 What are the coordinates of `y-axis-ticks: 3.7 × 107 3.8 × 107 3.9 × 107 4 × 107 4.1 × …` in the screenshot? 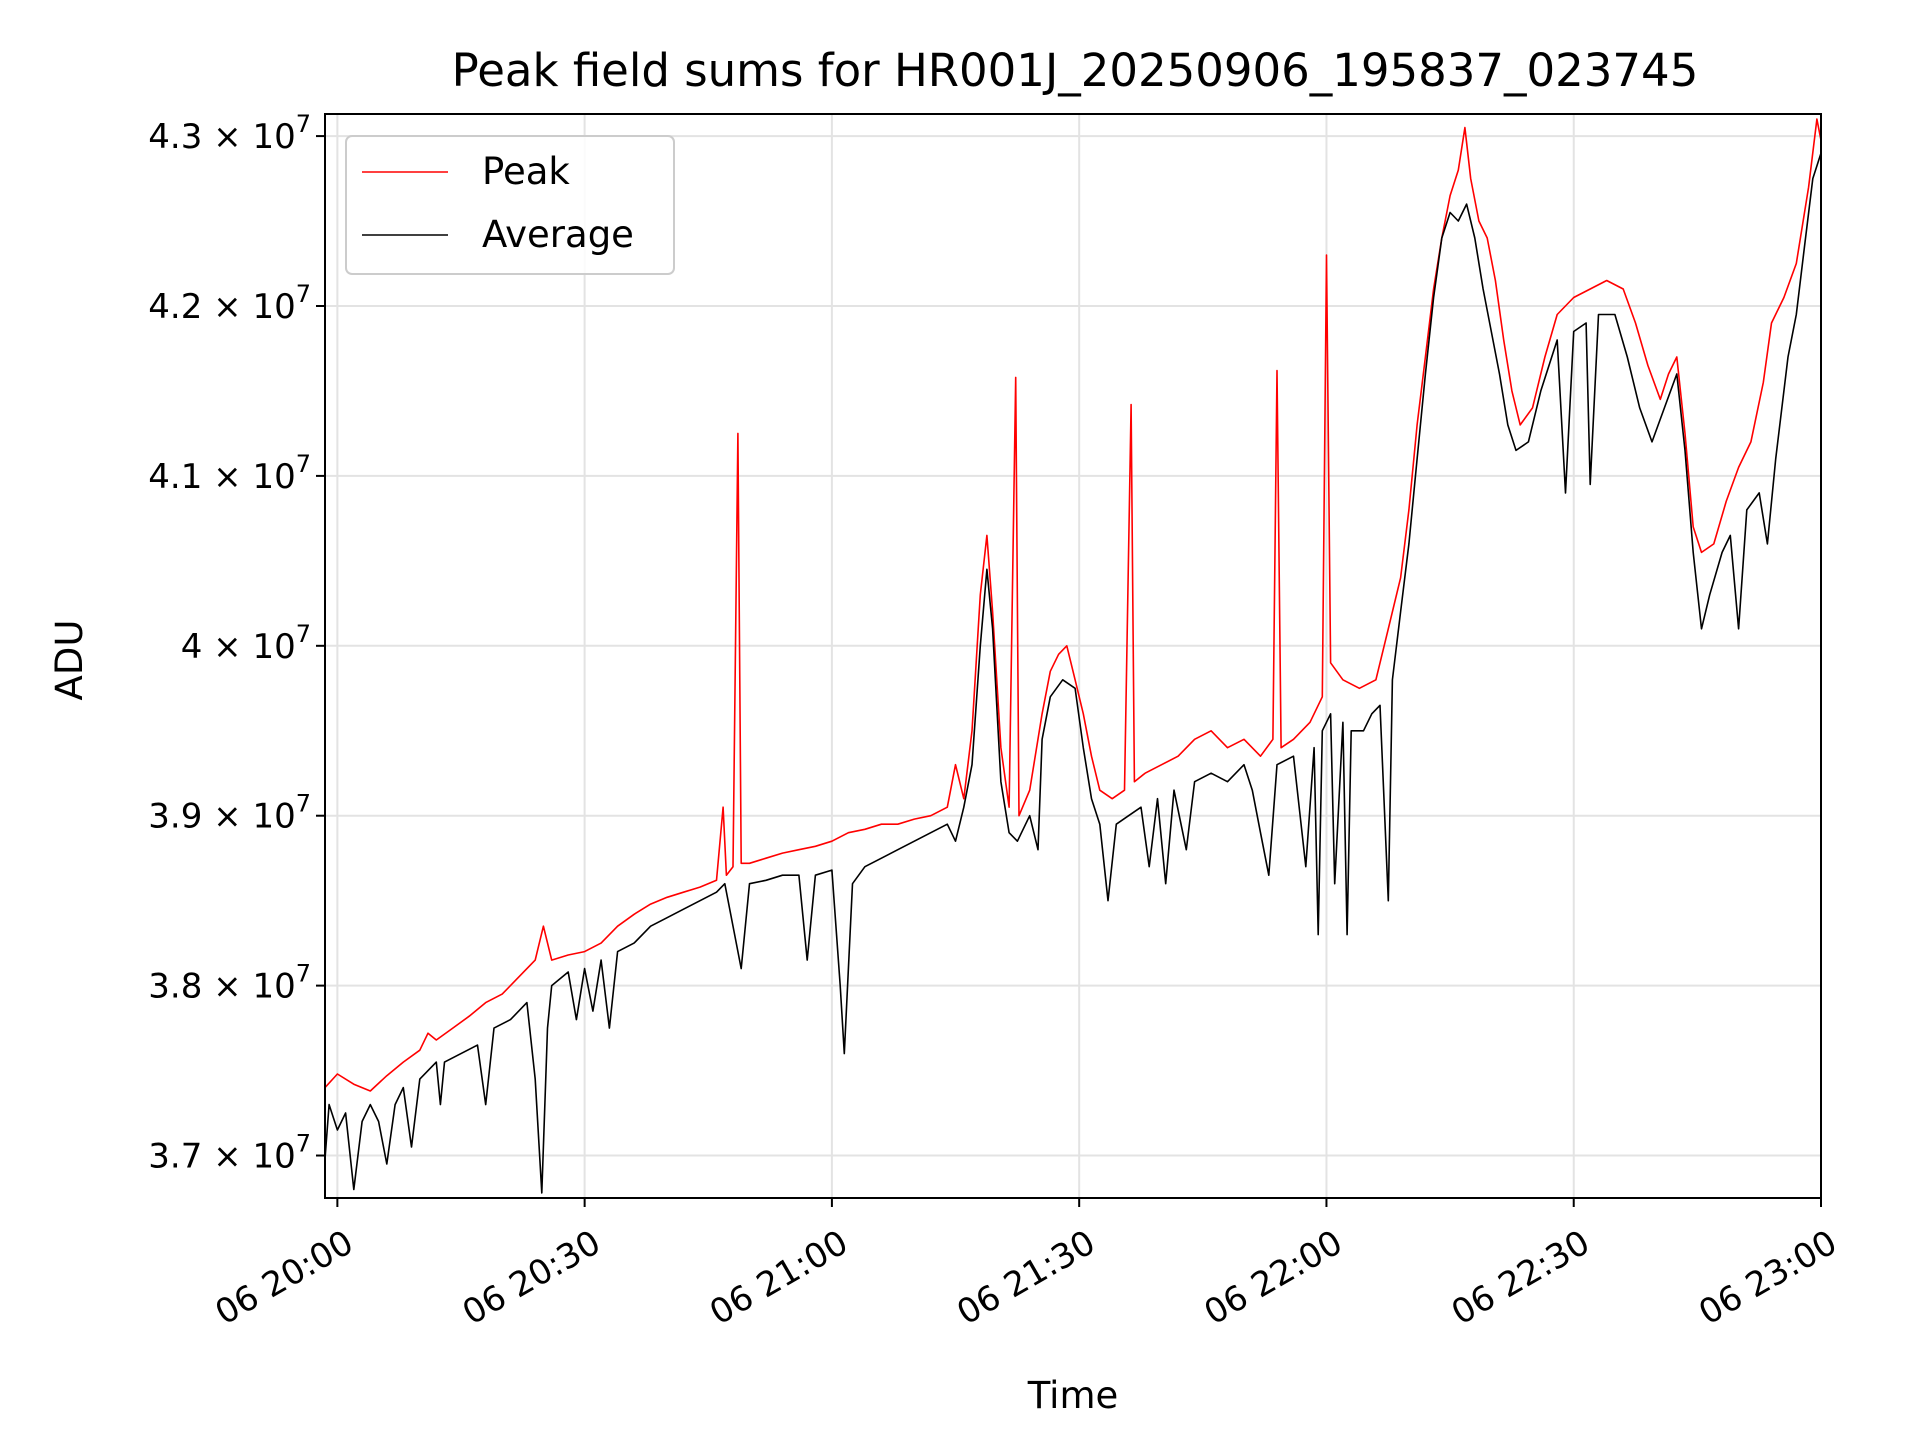 It's located at (236, 643).